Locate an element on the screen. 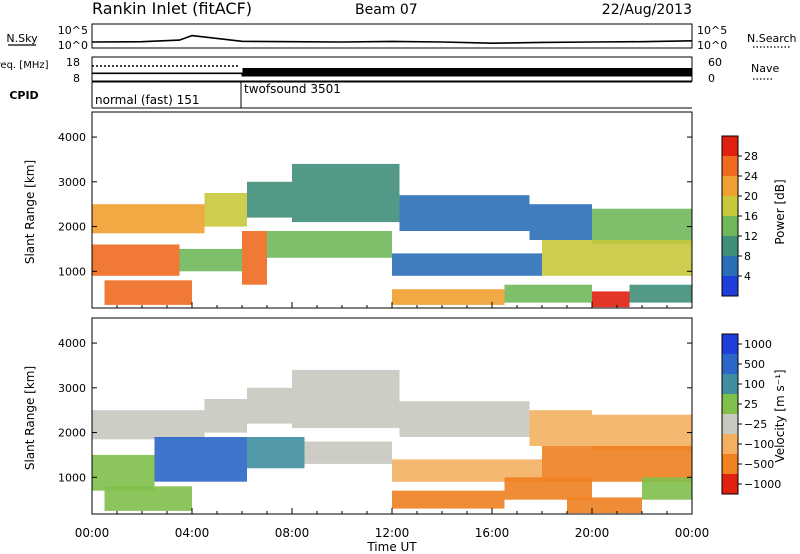  frequency-right-tick-top: 60 is located at coordinates (715, 62).